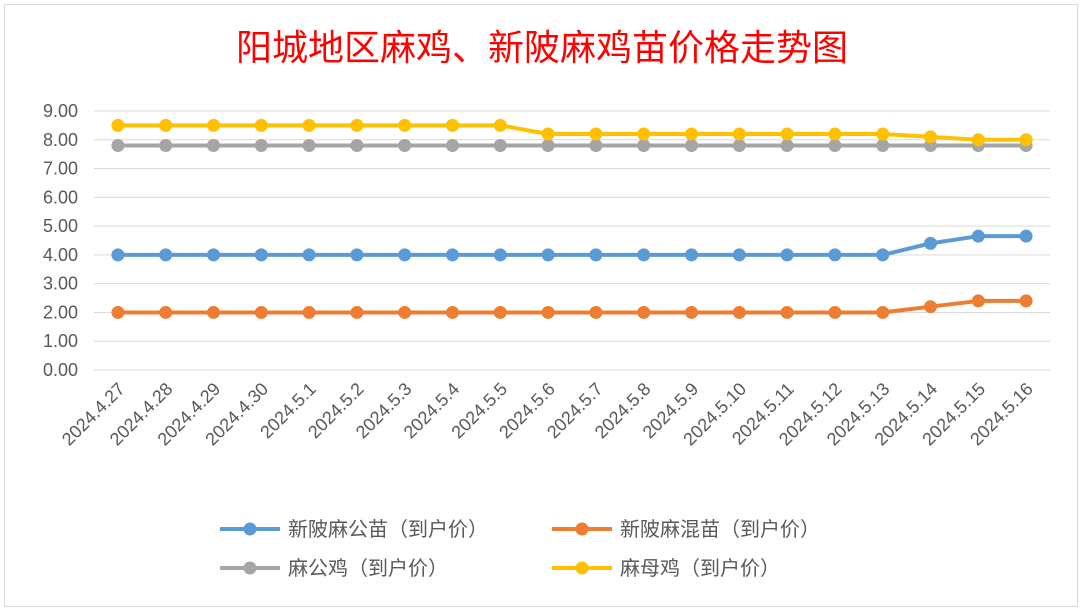 The width and height of the screenshot is (1084, 613). What do you see at coordinates (60, 111) in the screenshot?
I see `y-tick-label: 9.00` at bounding box center [60, 111].